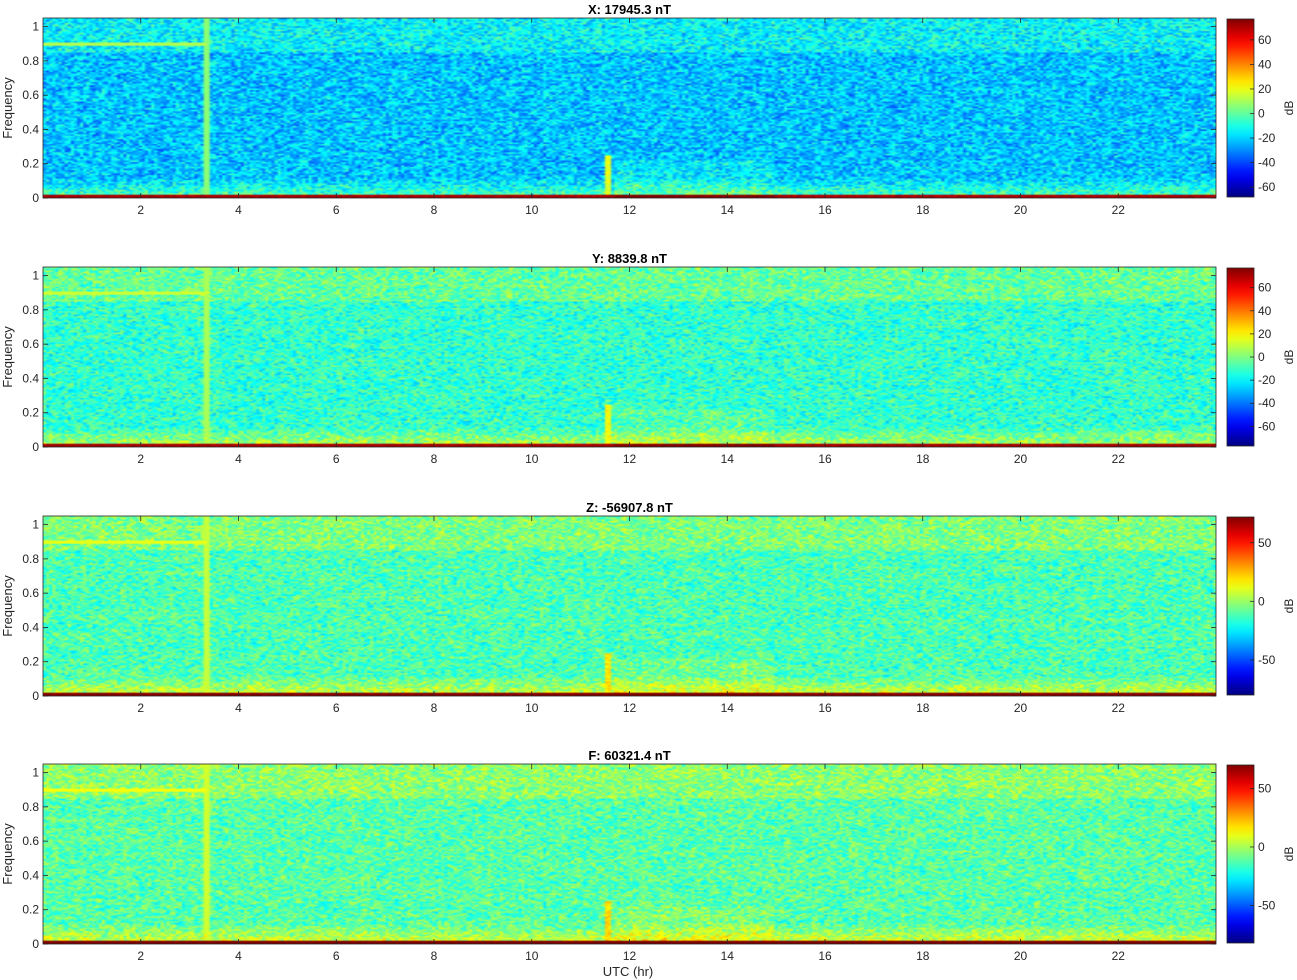 The height and width of the screenshot is (980, 1297). Describe the element at coordinates (628, 971) in the screenshot. I see `figure-x-axis-label: UTC (hr)` at that location.